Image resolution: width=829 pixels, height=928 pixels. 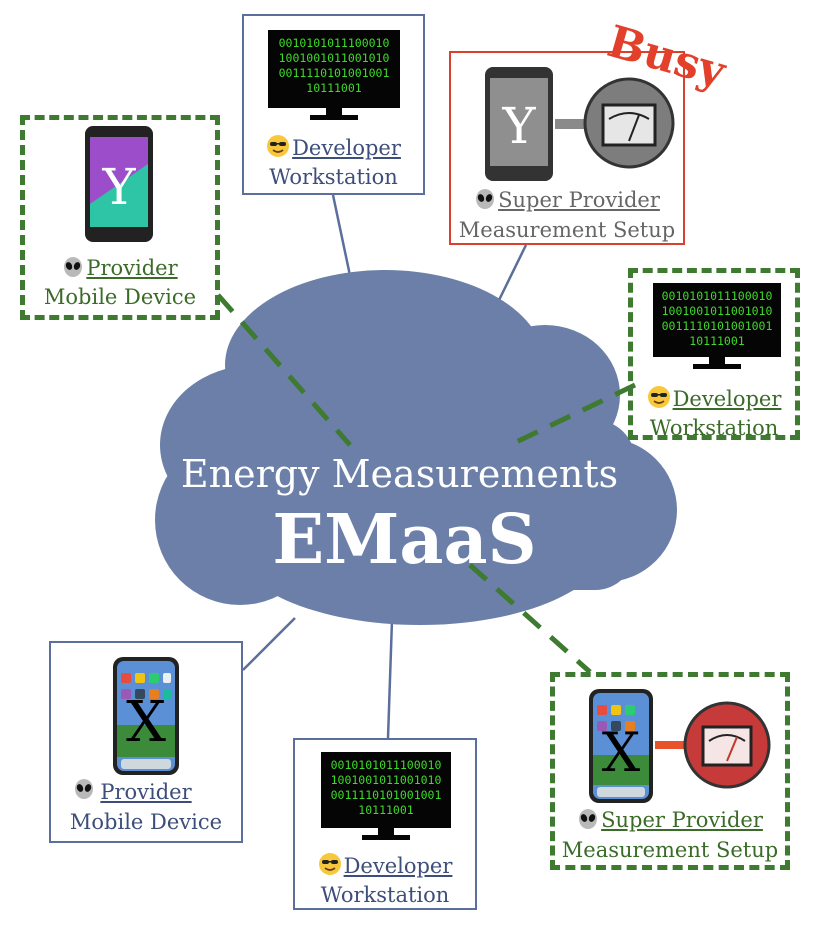 I want to click on cloud-subtitle: Energy Measurements, so click(x=399, y=474).